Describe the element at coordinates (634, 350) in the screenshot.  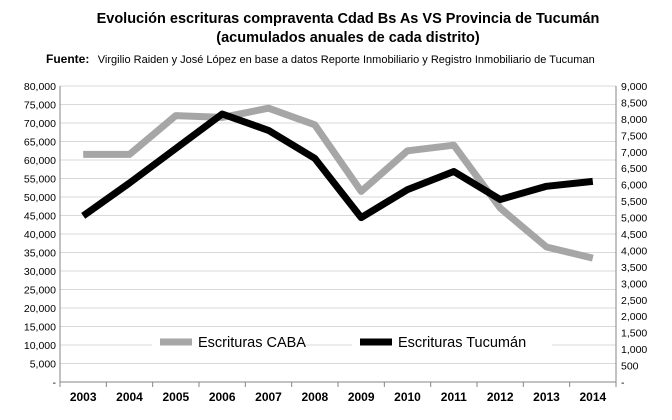
I see `y-right-tick-label: 1,000` at that location.